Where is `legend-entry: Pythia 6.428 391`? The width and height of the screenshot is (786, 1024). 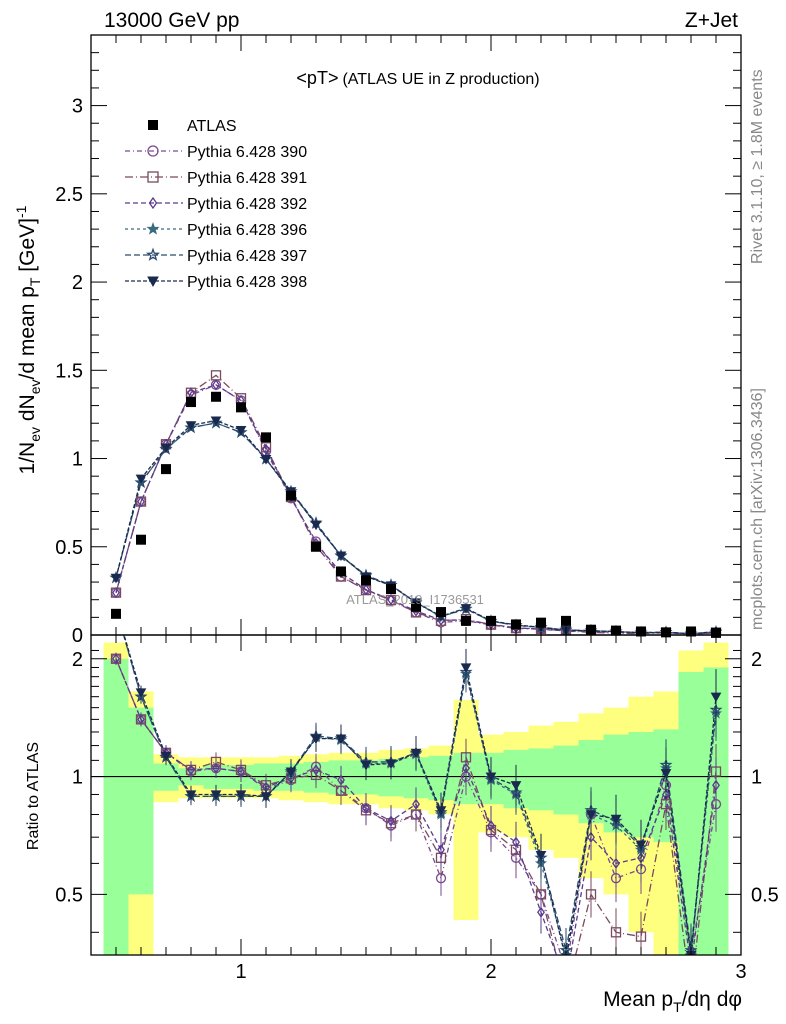 legend-entry: Pythia 6.428 391 is located at coordinates (216, 178).